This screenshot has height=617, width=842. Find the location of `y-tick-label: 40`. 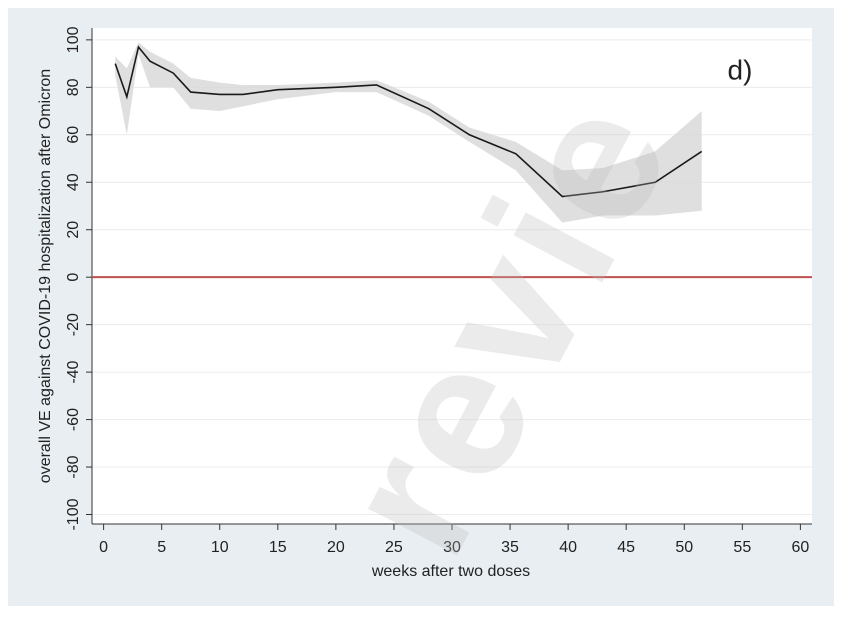

y-tick-label: 40 is located at coordinates (73, 182).